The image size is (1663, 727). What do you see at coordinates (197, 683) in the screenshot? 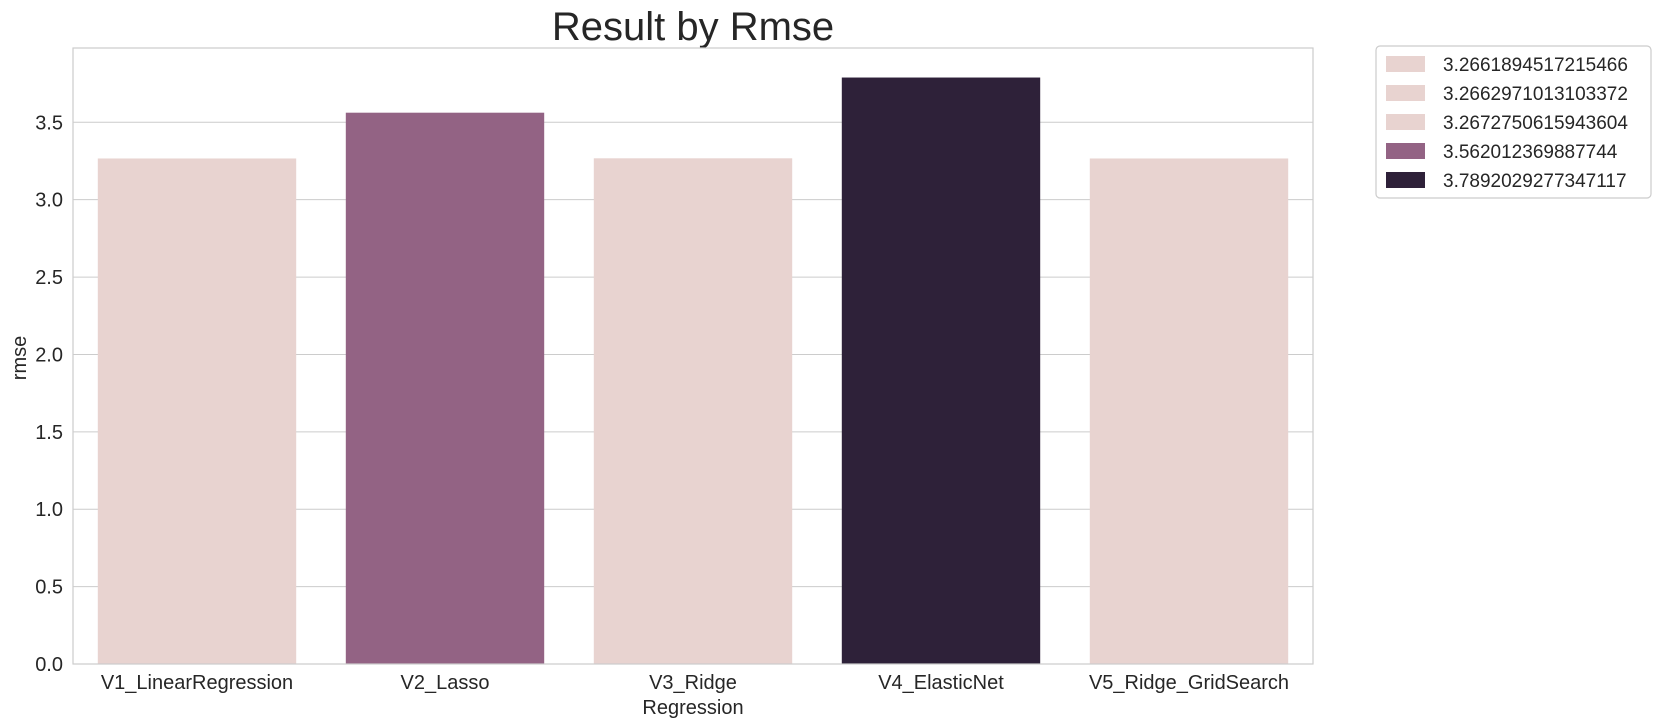
I see `x-tick-label: V1_LinearRegression` at bounding box center [197, 683].